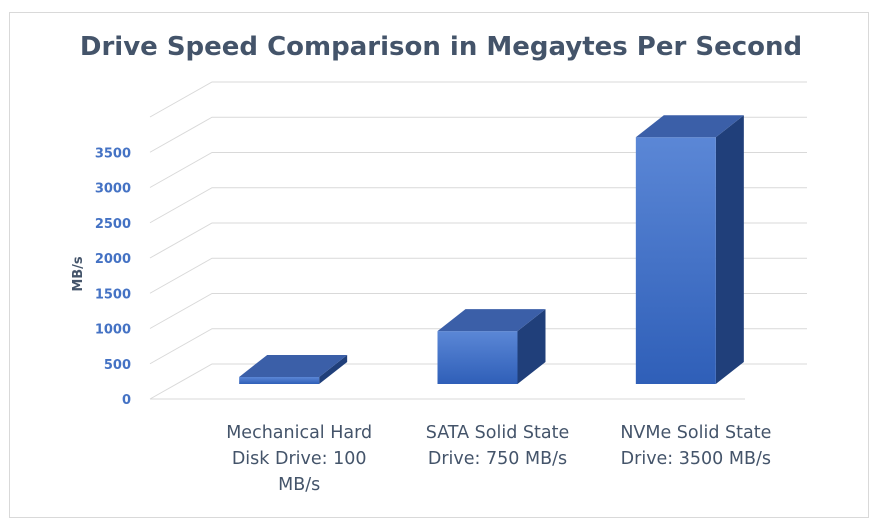 This screenshot has width=882, height=532. Describe the element at coordinates (126, 400) in the screenshot. I see `y-tick-label: 0` at that location.